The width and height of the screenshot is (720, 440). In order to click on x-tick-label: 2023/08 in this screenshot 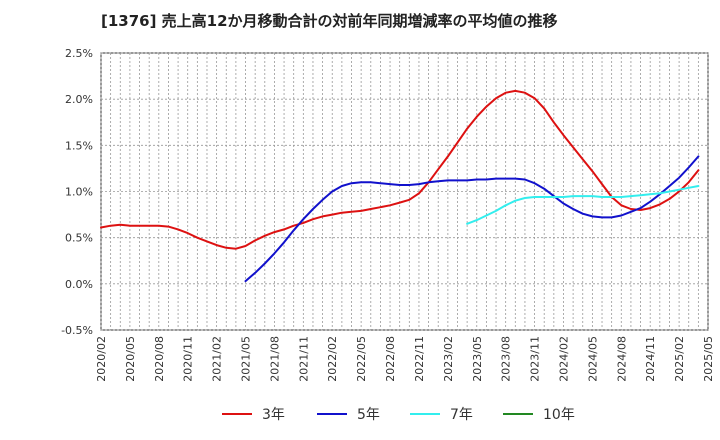, I will do `click(506, 359)`.